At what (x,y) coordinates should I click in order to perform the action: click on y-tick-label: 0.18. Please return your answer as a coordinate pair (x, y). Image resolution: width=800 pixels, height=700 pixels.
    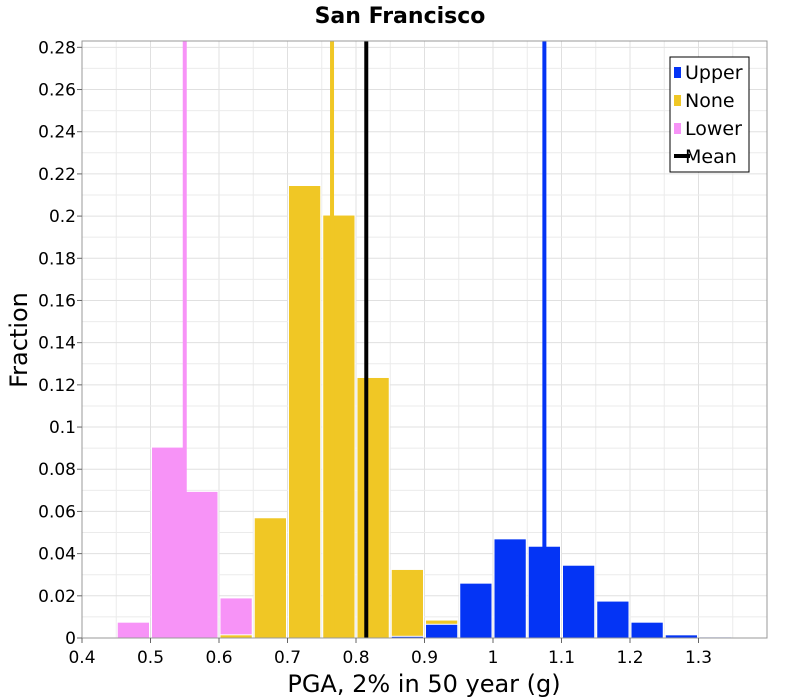
    Looking at the image, I should click on (57, 259).